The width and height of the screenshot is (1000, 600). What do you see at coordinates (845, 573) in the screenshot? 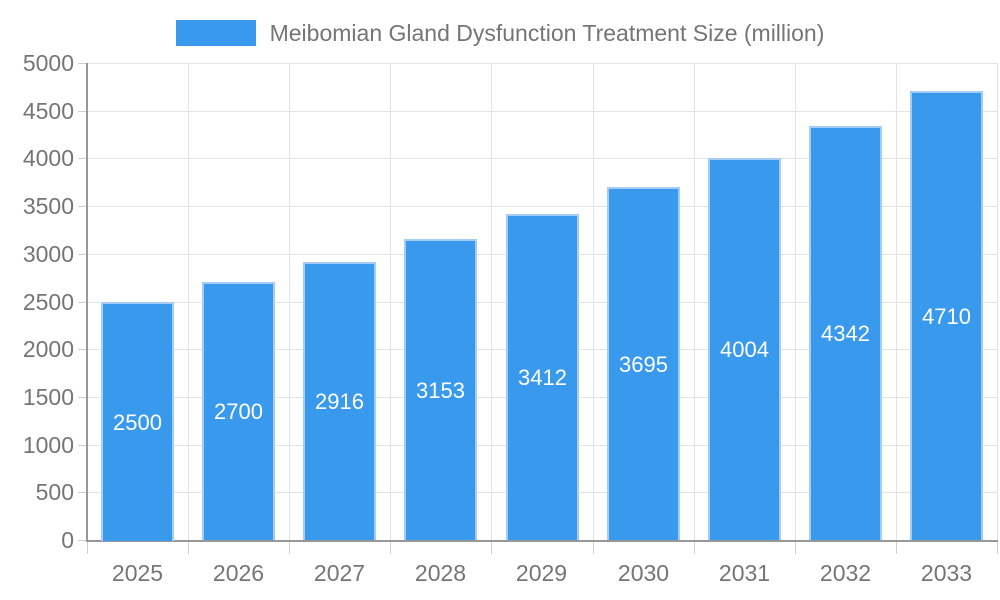
I see `x-axis-label: 2032` at bounding box center [845, 573].